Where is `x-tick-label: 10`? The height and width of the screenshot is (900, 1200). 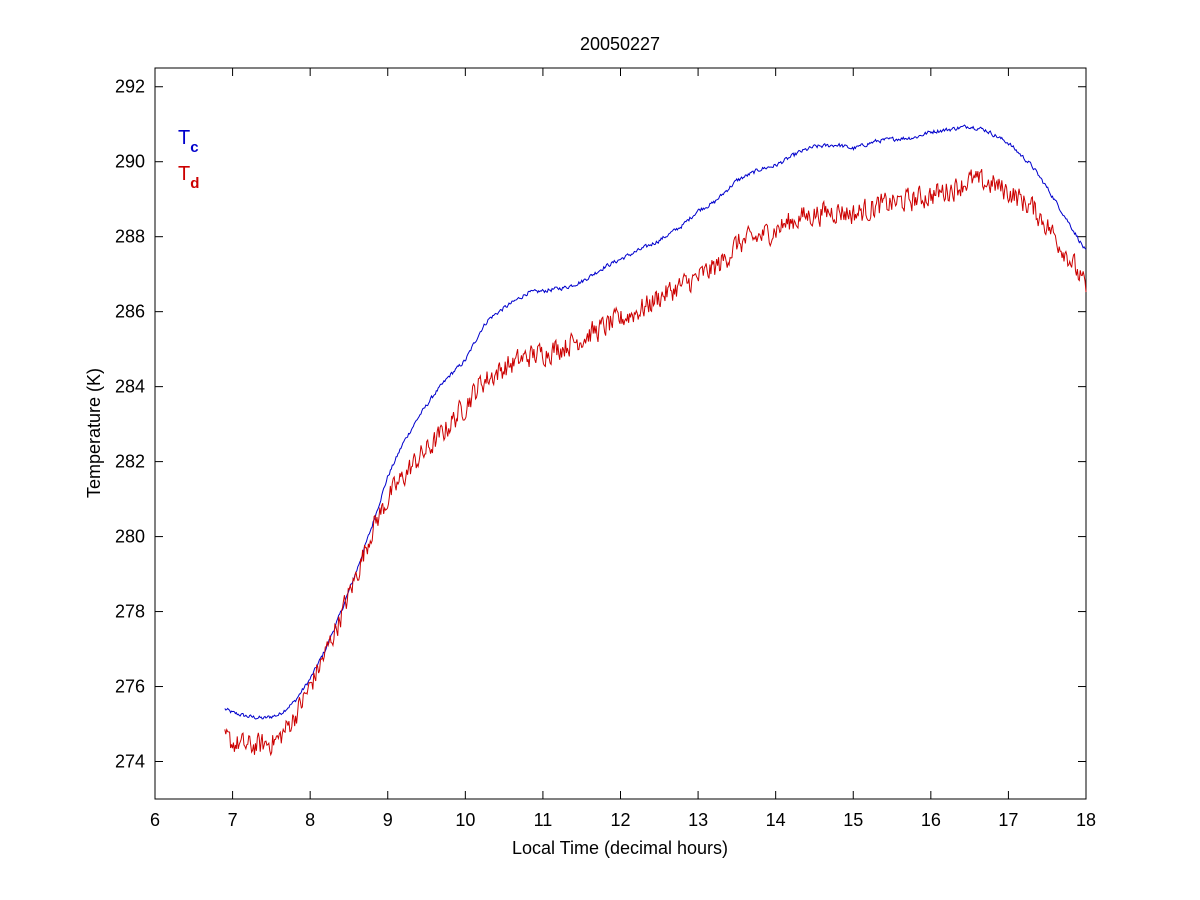
x-tick-label: 10 is located at coordinates (465, 820).